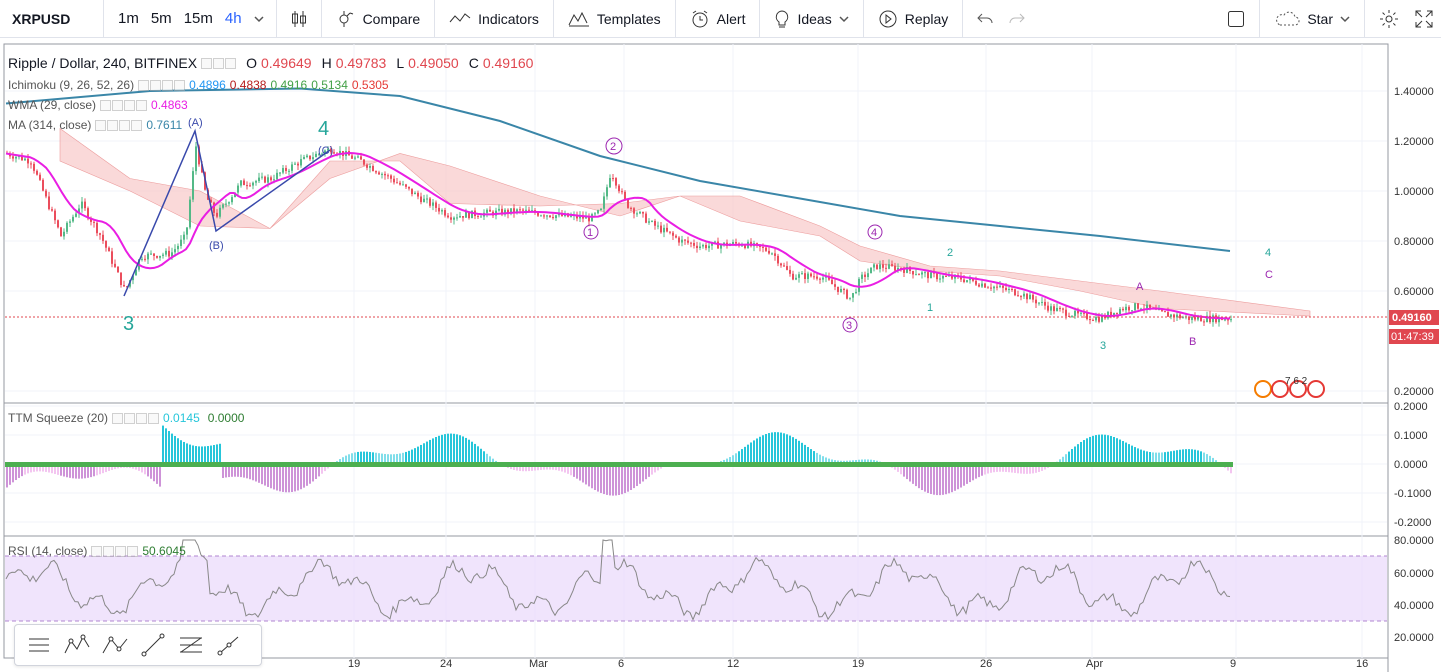  What do you see at coordinates (1312, 19) in the screenshot?
I see `star-button: Star` at bounding box center [1312, 19].